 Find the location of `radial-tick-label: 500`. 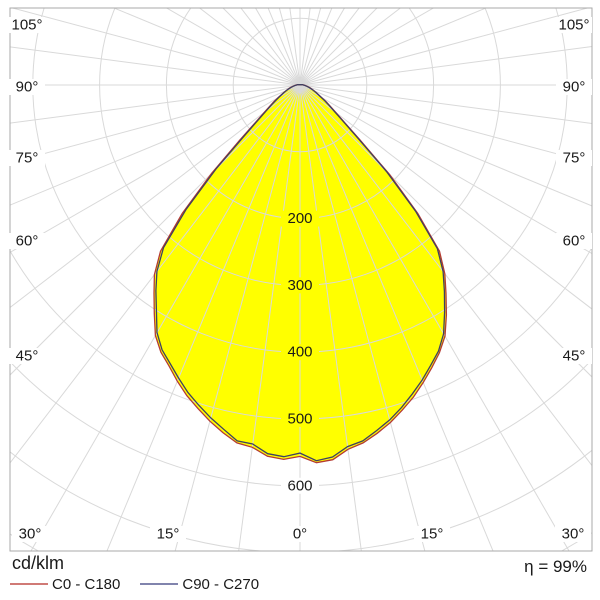

radial-tick-label: 500 is located at coordinates (299, 419).